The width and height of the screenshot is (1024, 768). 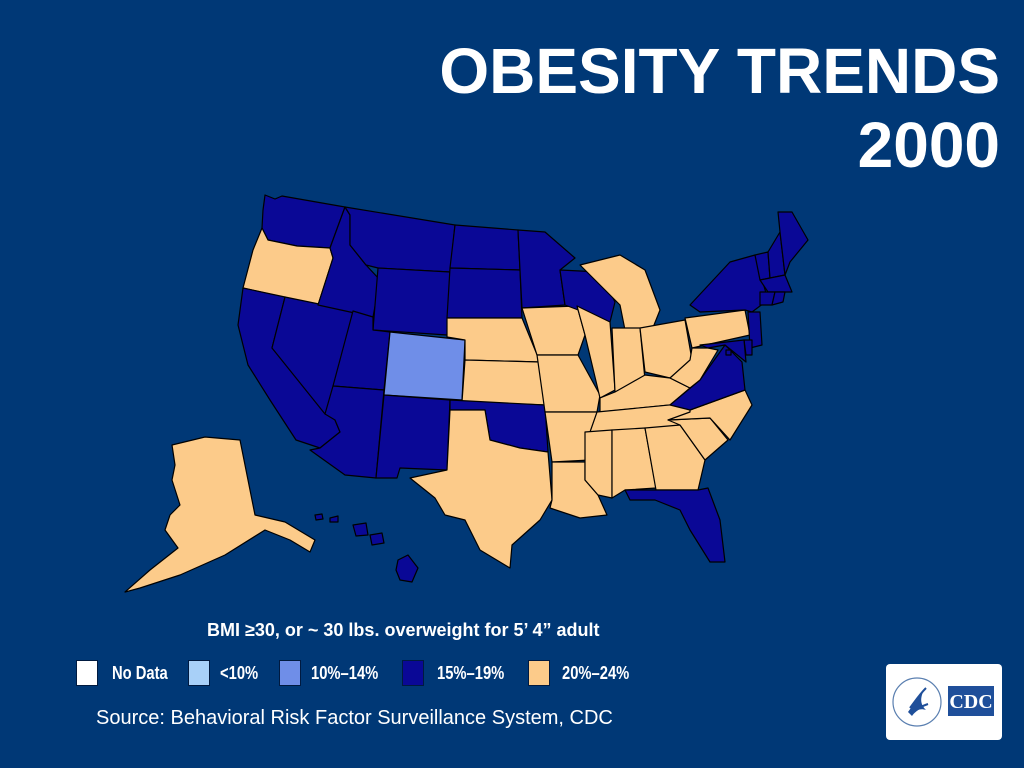 I want to click on state-MS, so click(x=598, y=464).